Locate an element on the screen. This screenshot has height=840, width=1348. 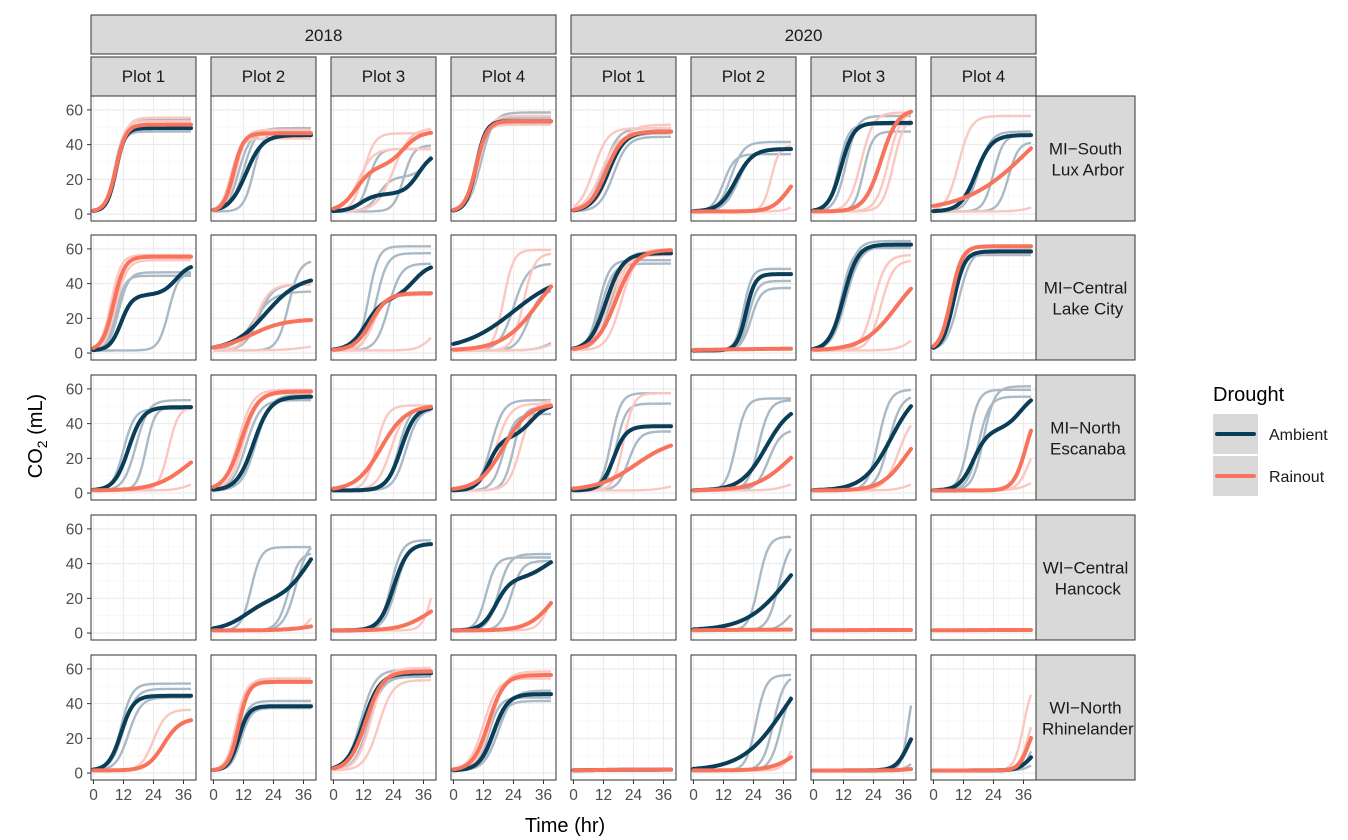
plot-strip-label: Plot 1 is located at coordinates (143, 76).